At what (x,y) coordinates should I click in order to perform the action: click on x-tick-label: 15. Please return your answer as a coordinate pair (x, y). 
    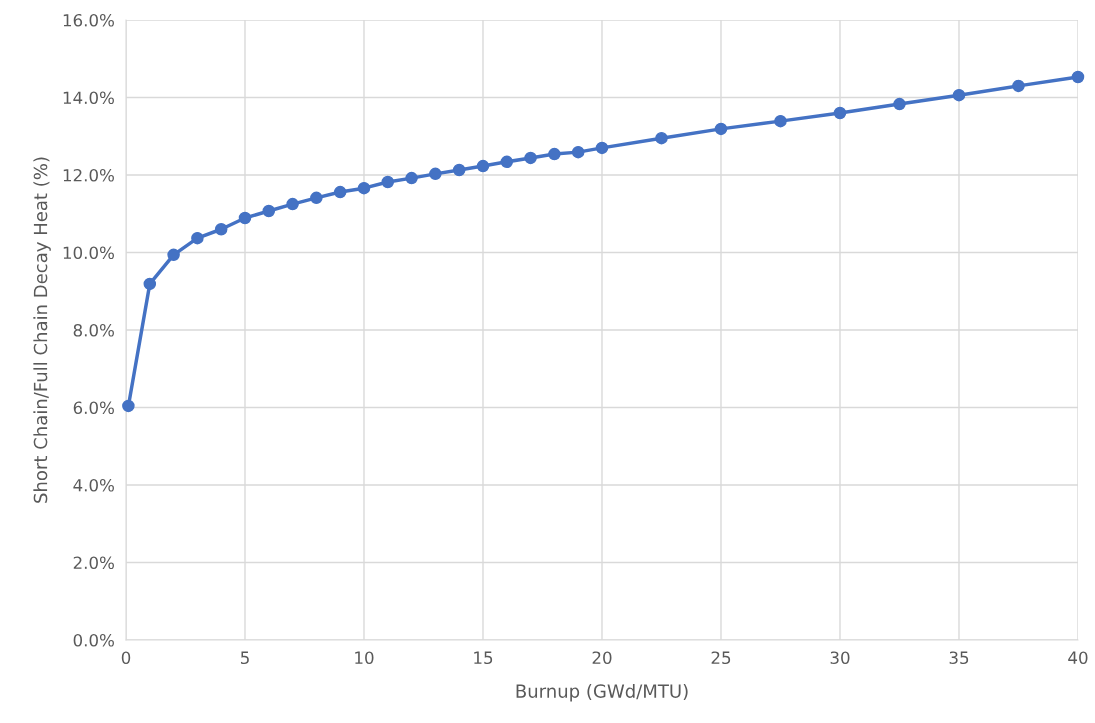
    Looking at the image, I should click on (483, 658).